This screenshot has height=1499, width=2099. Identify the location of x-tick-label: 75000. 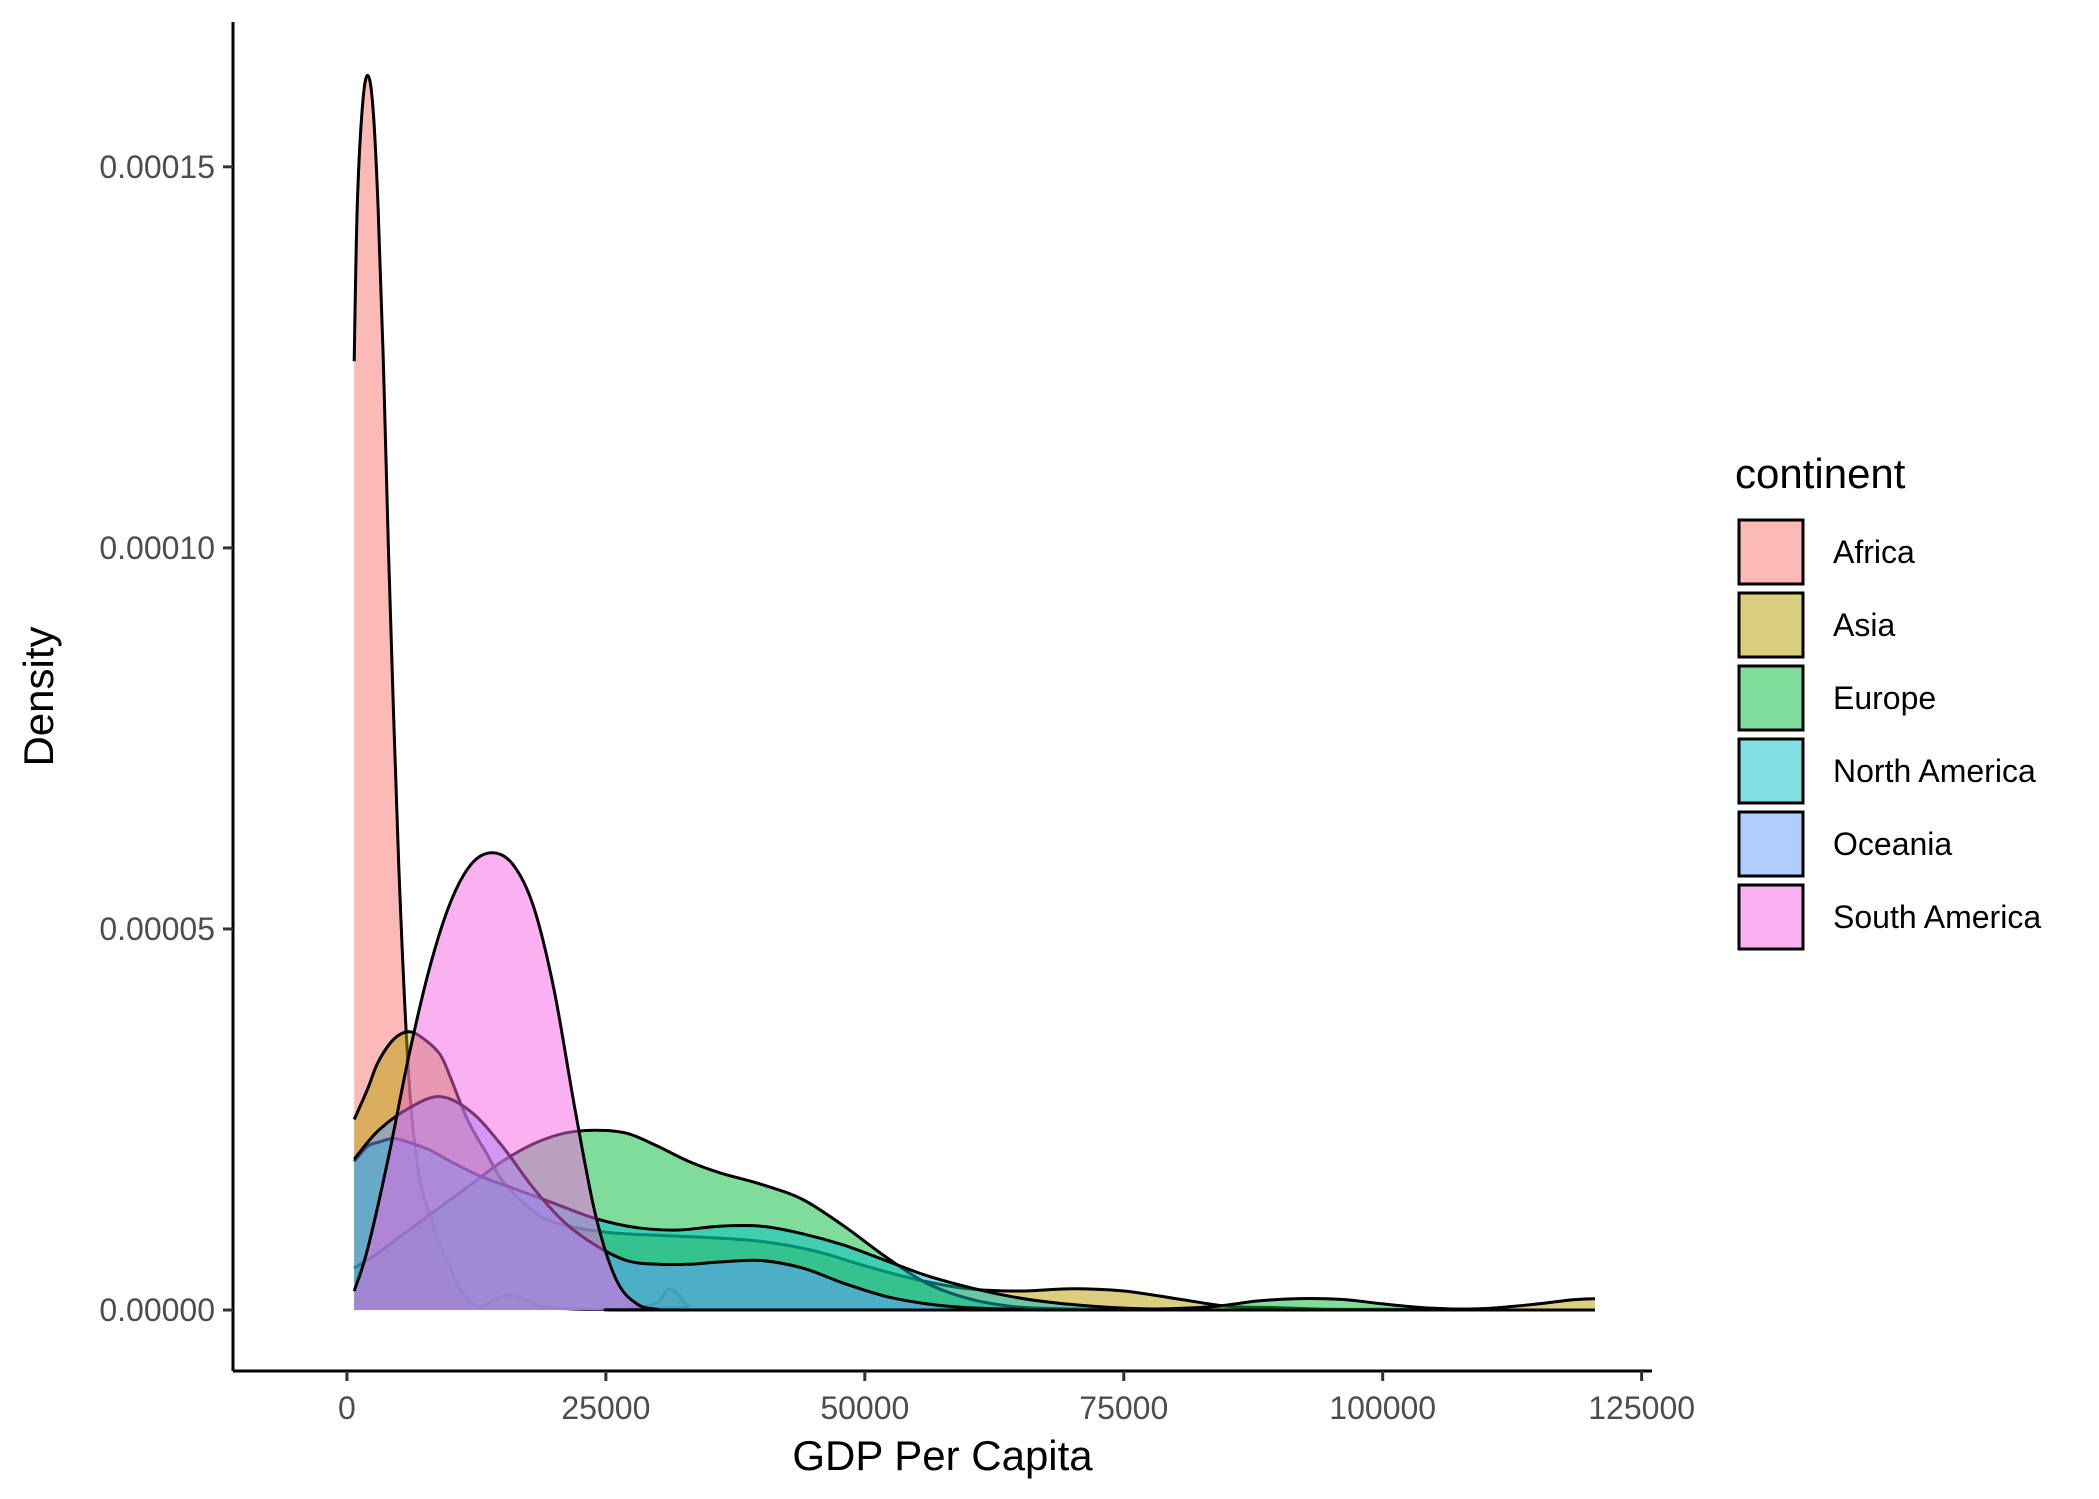
(1123, 1408).